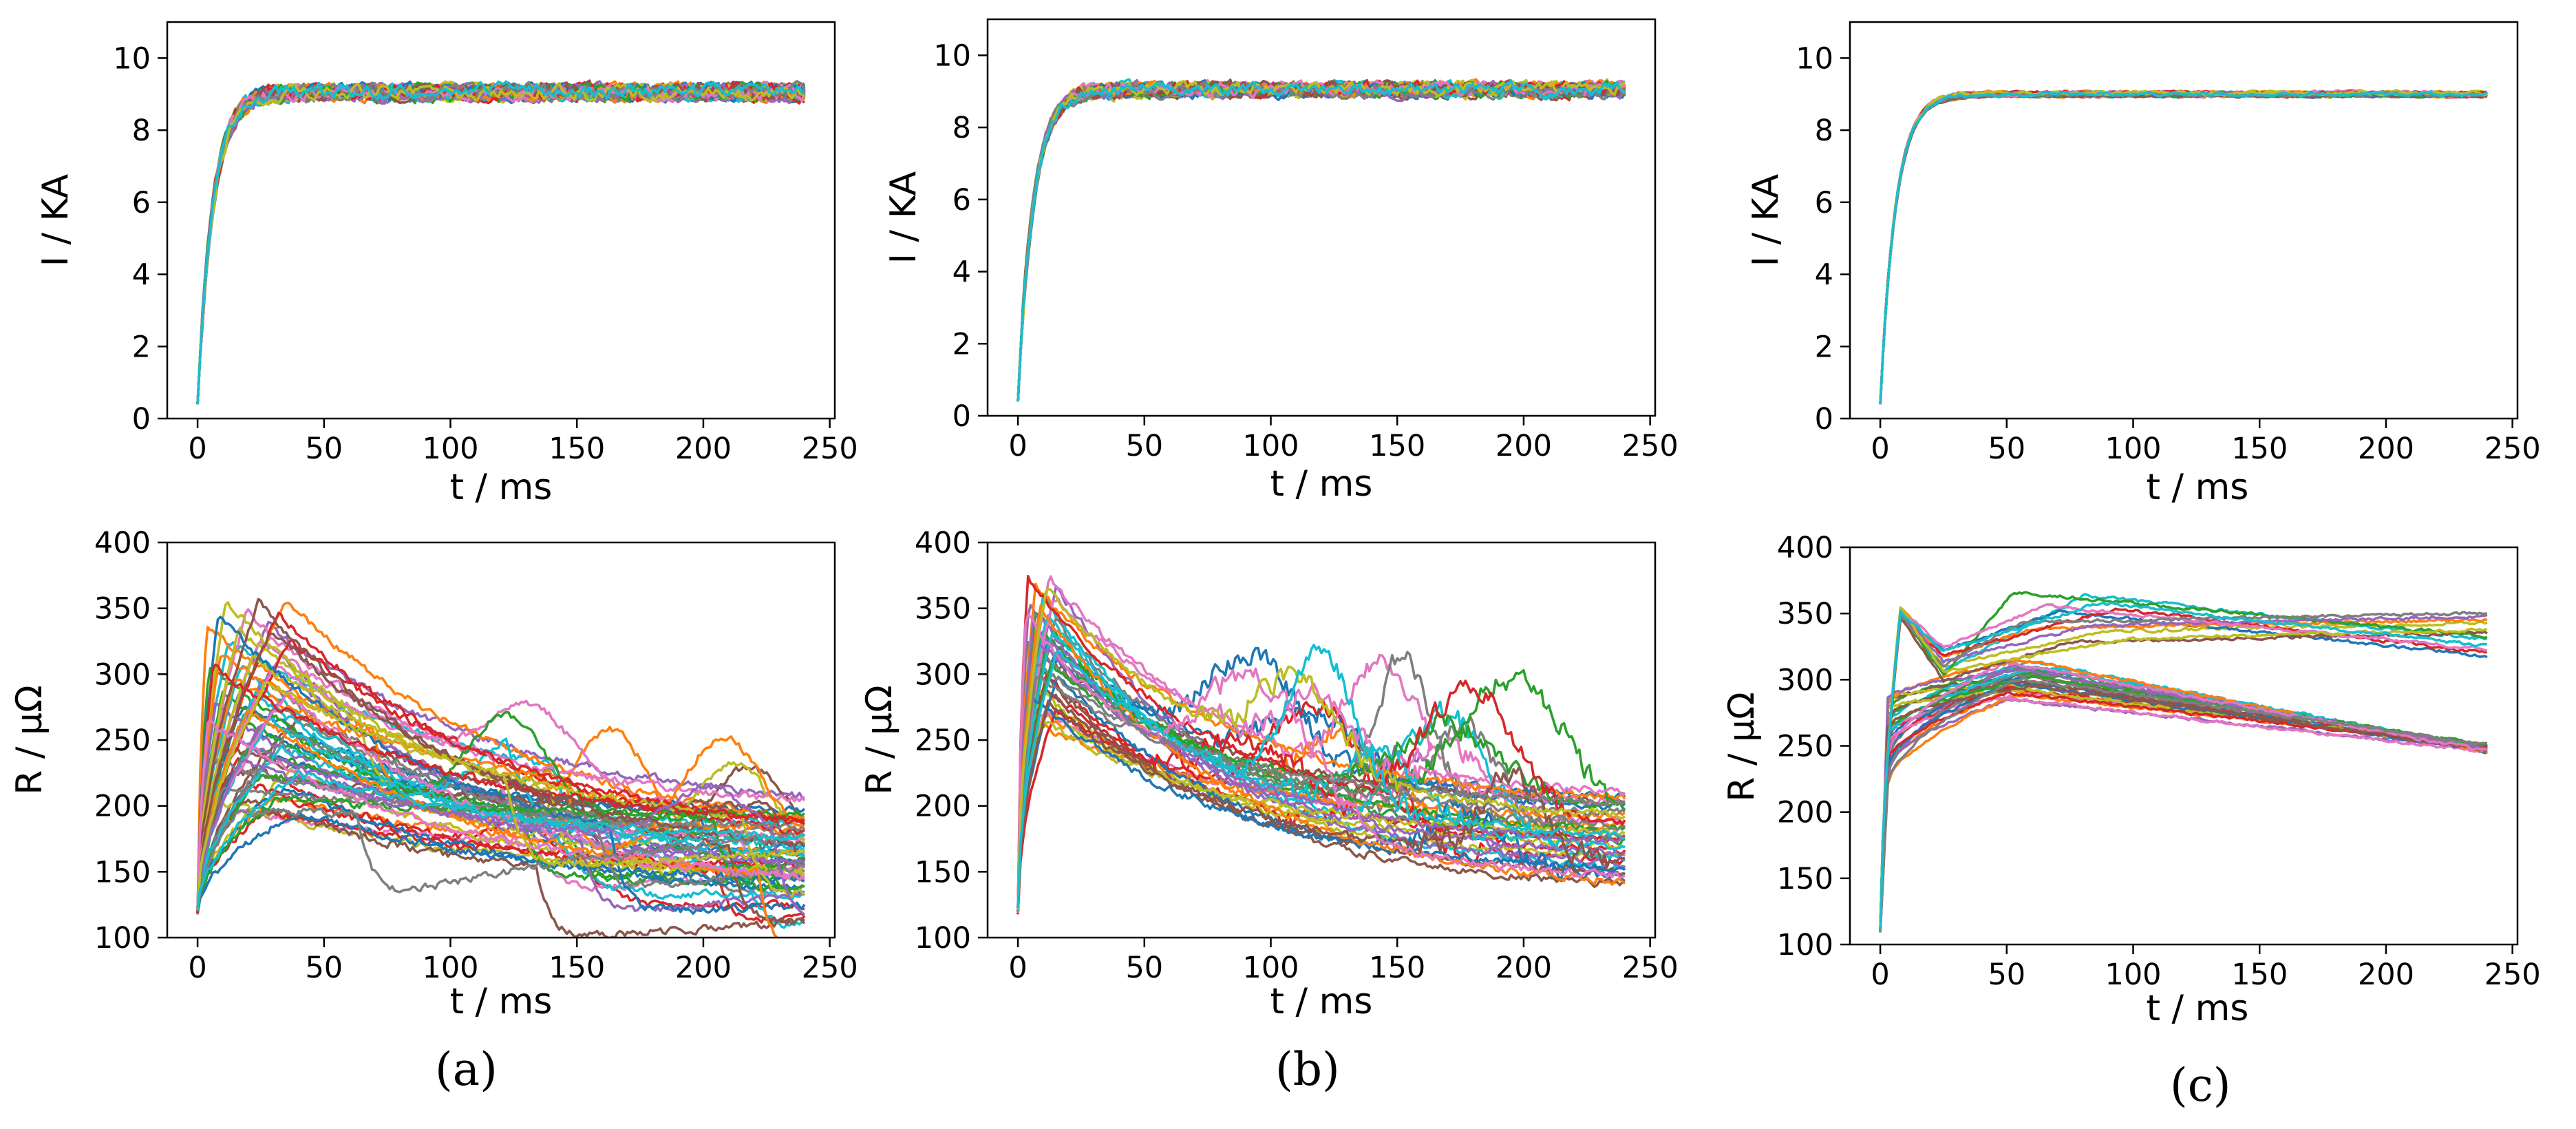  I want to click on y-tick-label: 10, so click(952, 56).